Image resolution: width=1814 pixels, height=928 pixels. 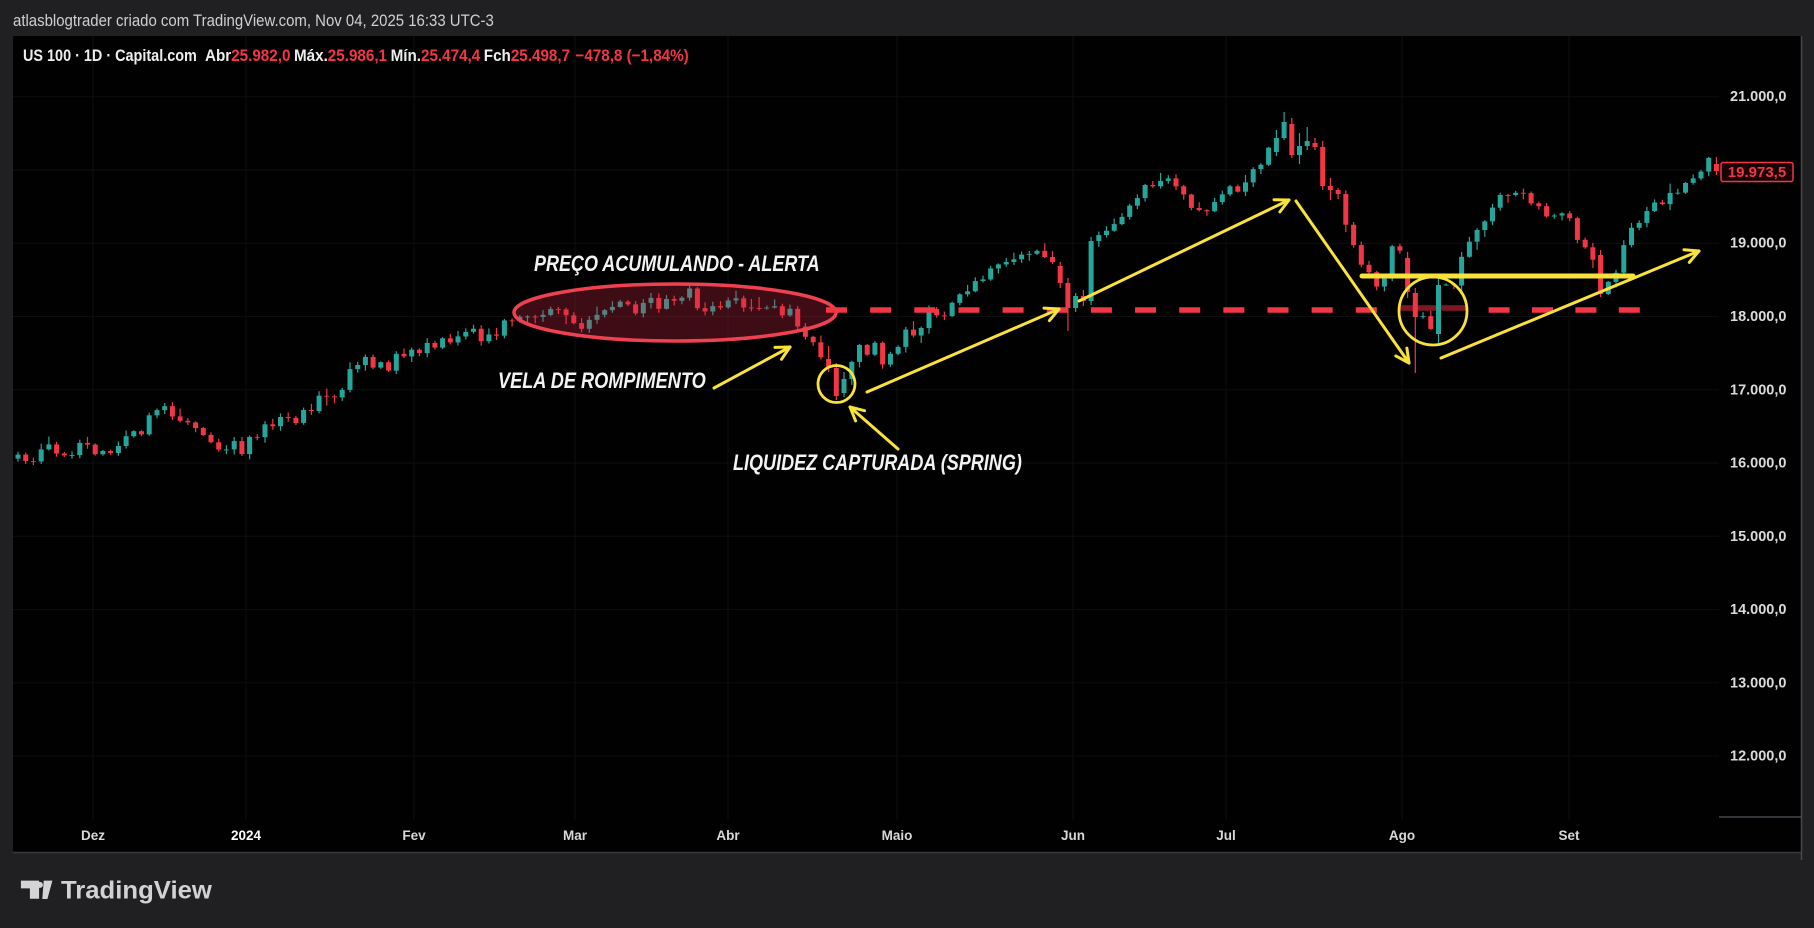 What do you see at coordinates (1758, 244) in the screenshot?
I see `svg-text: 19.000,0` at bounding box center [1758, 244].